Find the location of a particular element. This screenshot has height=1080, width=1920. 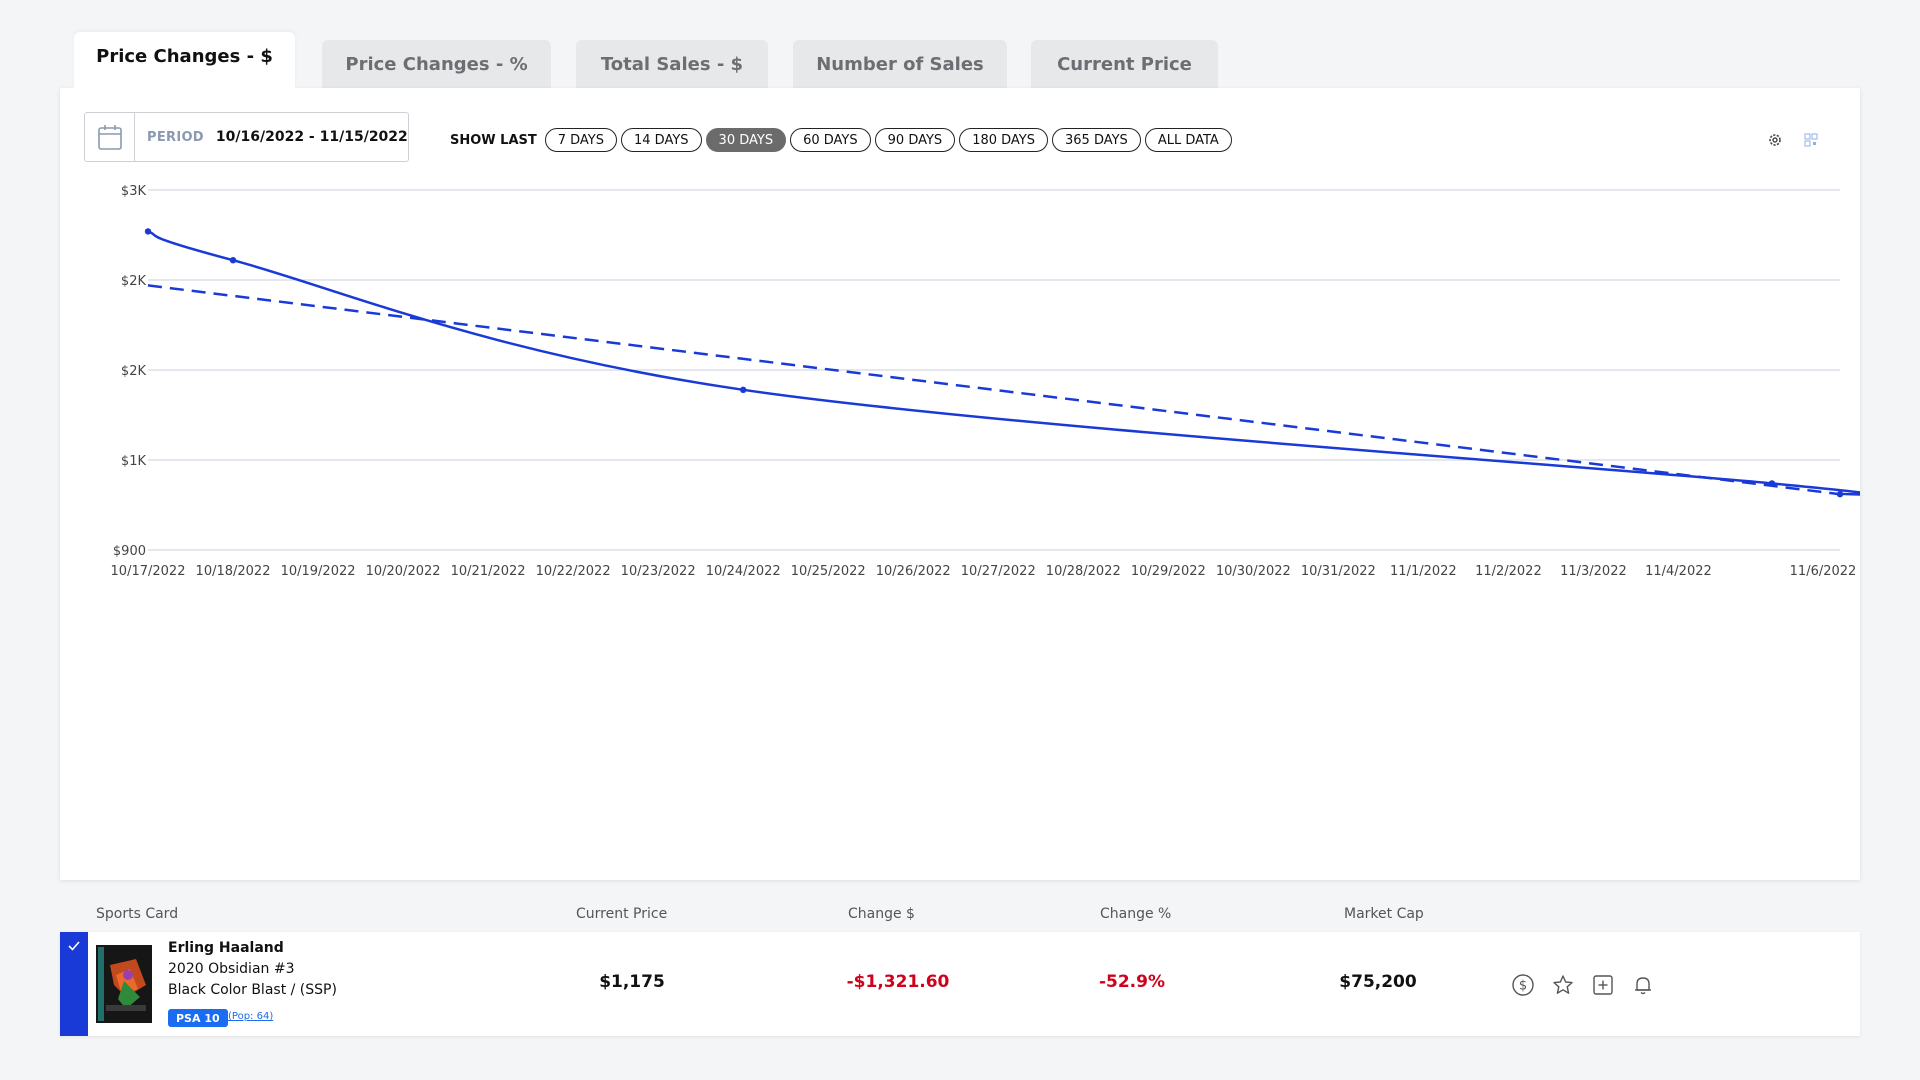

x-tick-label: 11/6/2022 is located at coordinates (1823, 571).